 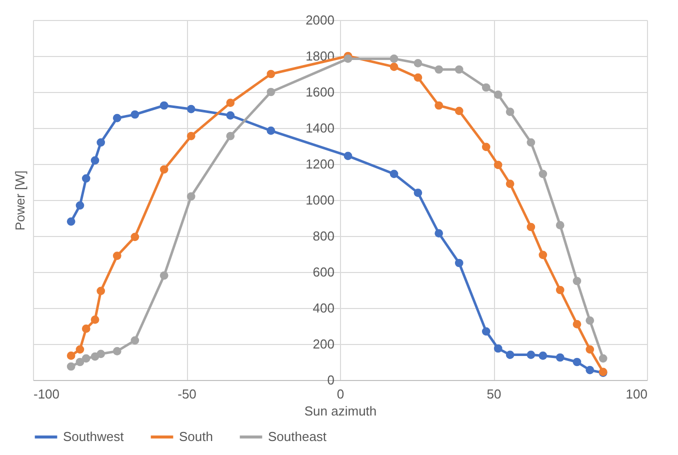 I want to click on y-axis-title: Power [W], so click(x=20, y=200).